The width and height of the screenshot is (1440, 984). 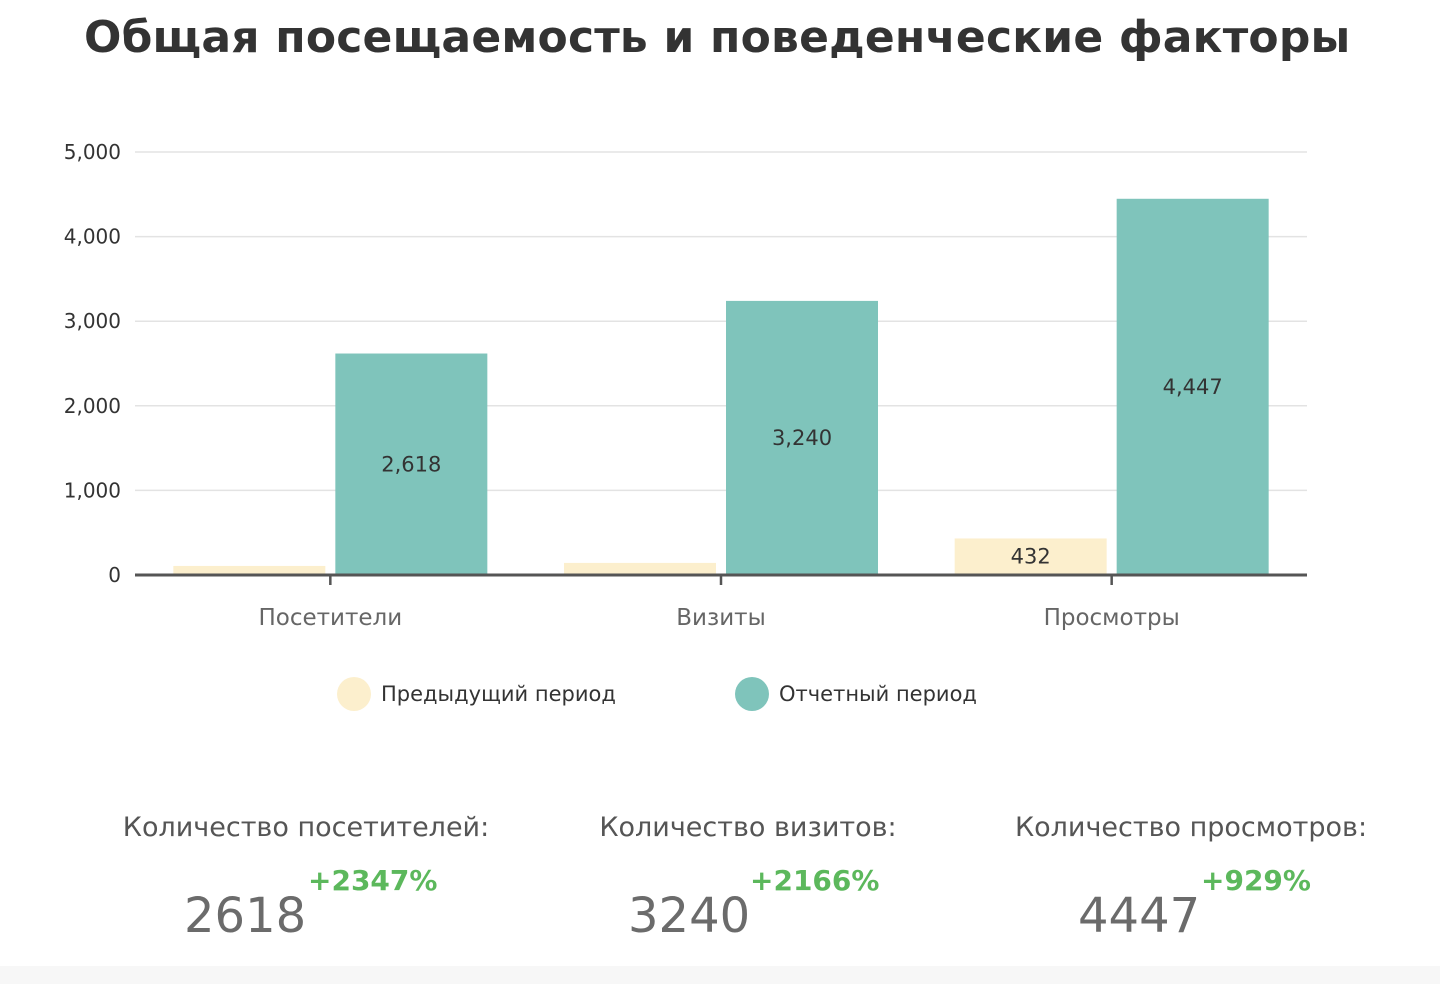 I want to click on y-tick-label: 5,000, so click(x=92, y=152).